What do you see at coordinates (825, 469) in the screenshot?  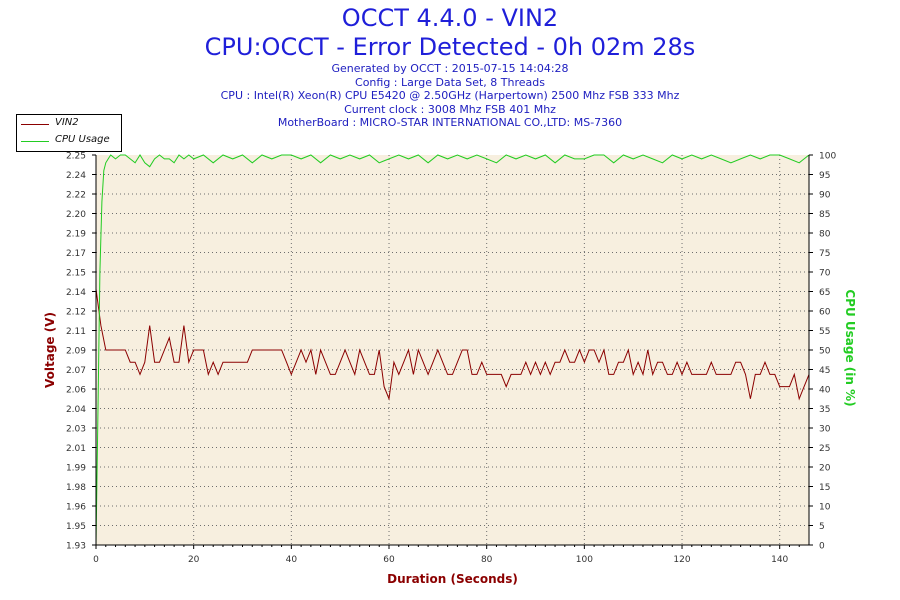 I see `y2-tick-label: 20` at bounding box center [825, 469].